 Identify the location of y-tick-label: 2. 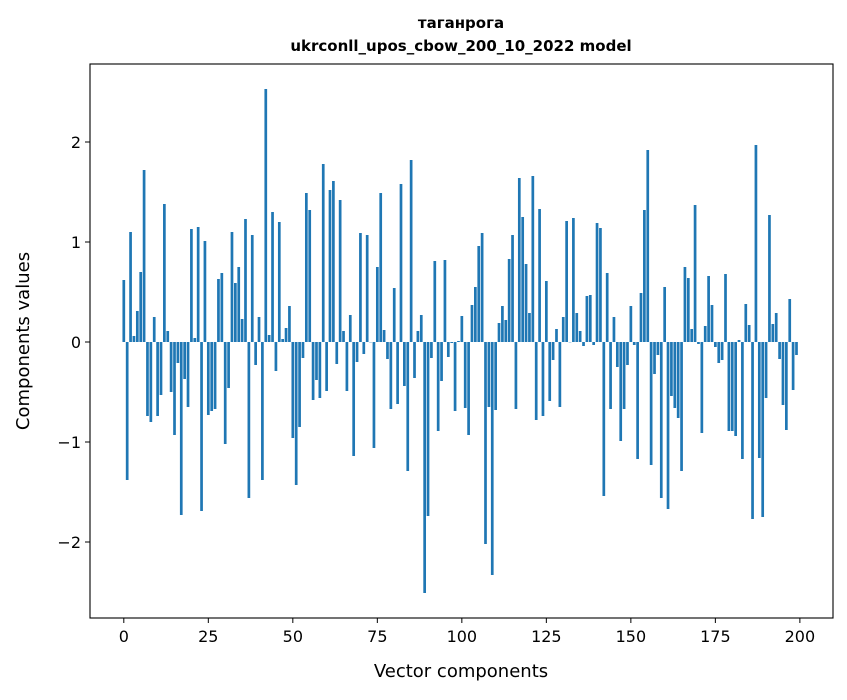
(76, 142).